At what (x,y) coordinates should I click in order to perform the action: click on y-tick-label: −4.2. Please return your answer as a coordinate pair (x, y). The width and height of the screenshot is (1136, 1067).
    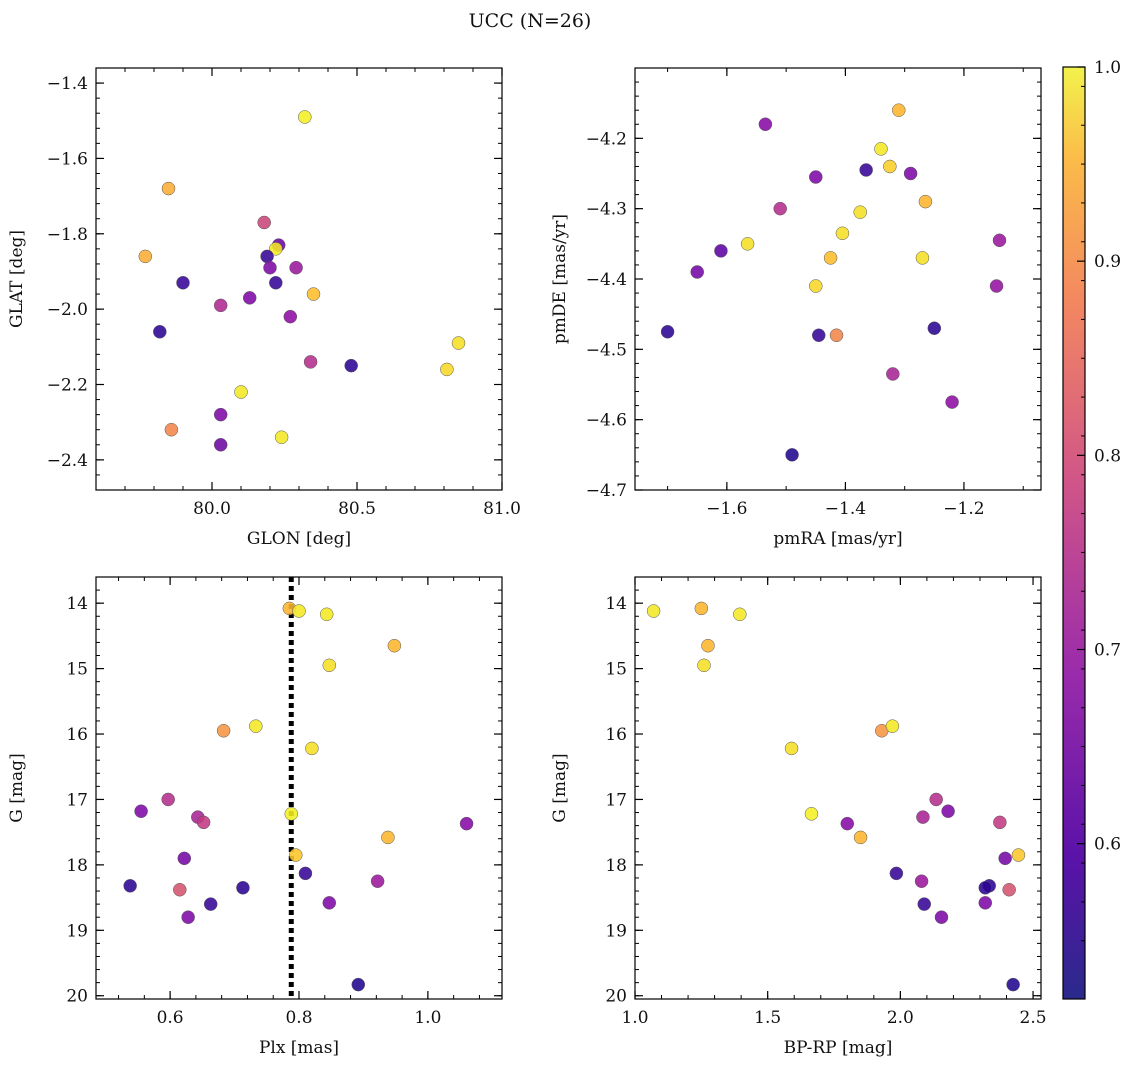
    Looking at the image, I should click on (606, 139).